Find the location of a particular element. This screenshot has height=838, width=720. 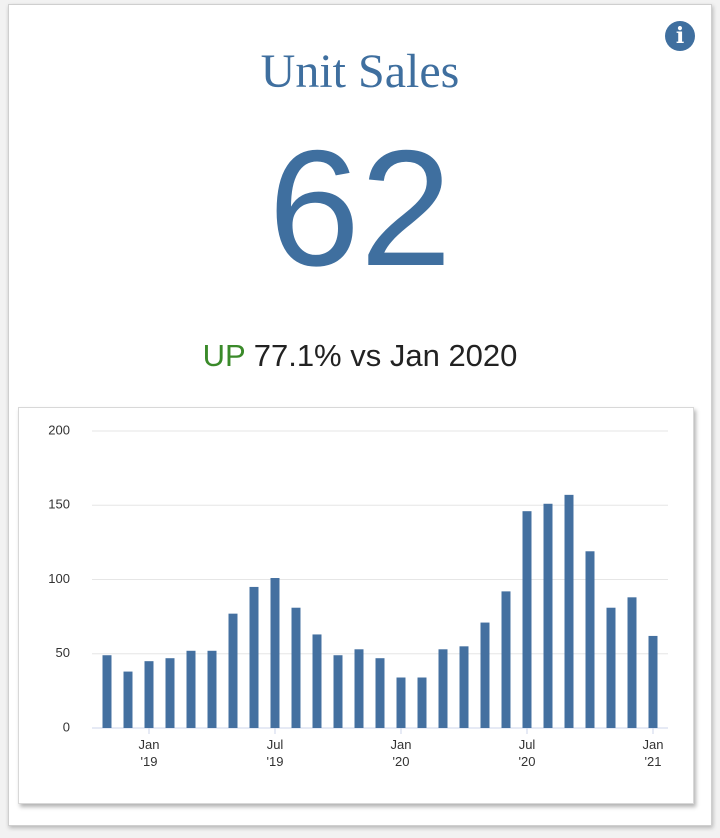

y-tick-label: 100 is located at coordinates (59, 578).